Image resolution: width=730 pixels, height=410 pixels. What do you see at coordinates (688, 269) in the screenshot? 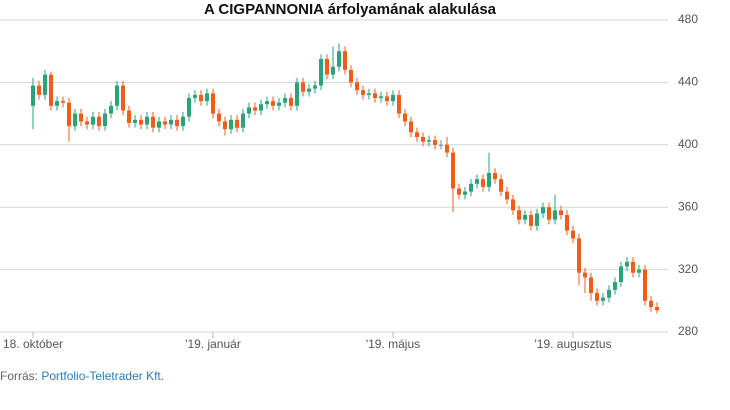
I see `y-tick-label: 320` at bounding box center [688, 269].